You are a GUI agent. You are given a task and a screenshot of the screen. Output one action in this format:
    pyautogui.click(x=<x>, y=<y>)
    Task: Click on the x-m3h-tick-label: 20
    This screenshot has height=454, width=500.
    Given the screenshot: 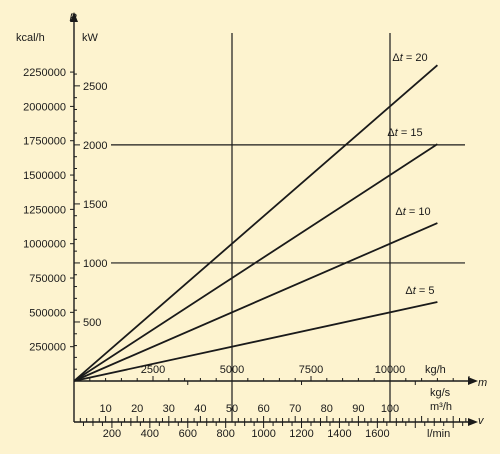 What is the action you would take?
    pyautogui.click(x=137, y=409)
    